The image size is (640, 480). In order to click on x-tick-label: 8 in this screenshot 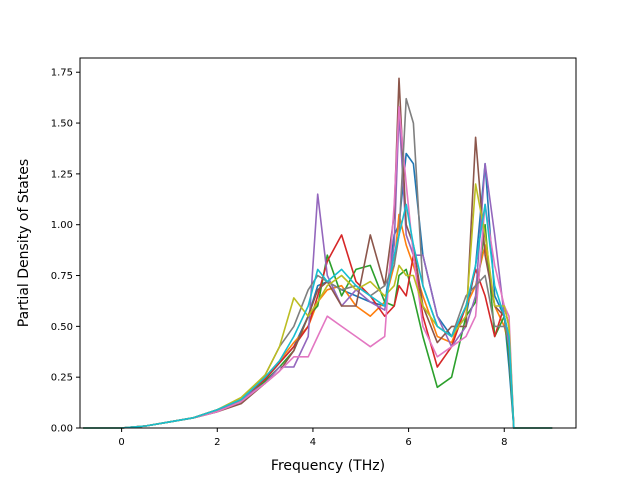, I will do `click(504, 442)`.